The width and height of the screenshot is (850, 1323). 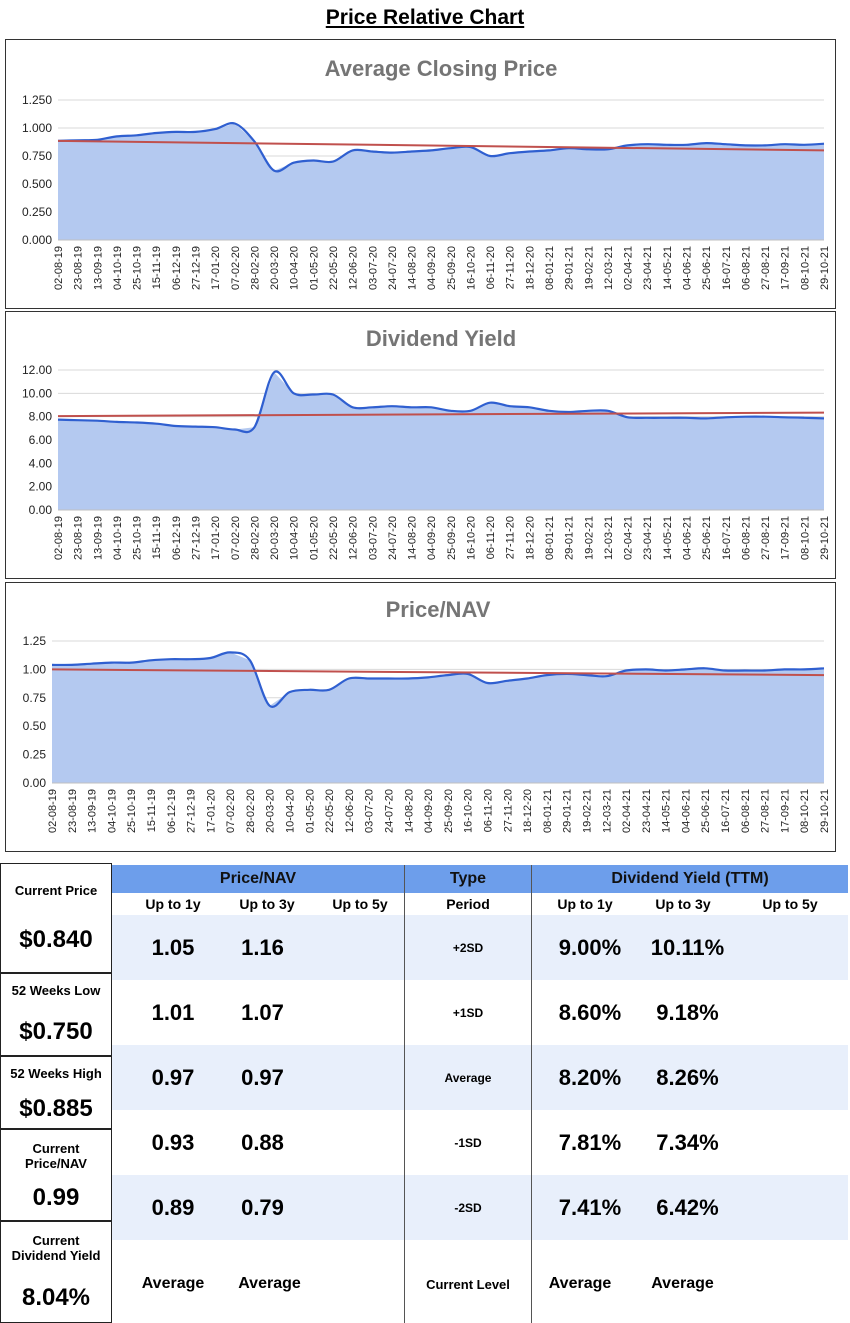 What do you see at coordinates (295, 268) in the screenshot?
I see `x-tick-label: 10-04-20` at bounding box center [295, 268].